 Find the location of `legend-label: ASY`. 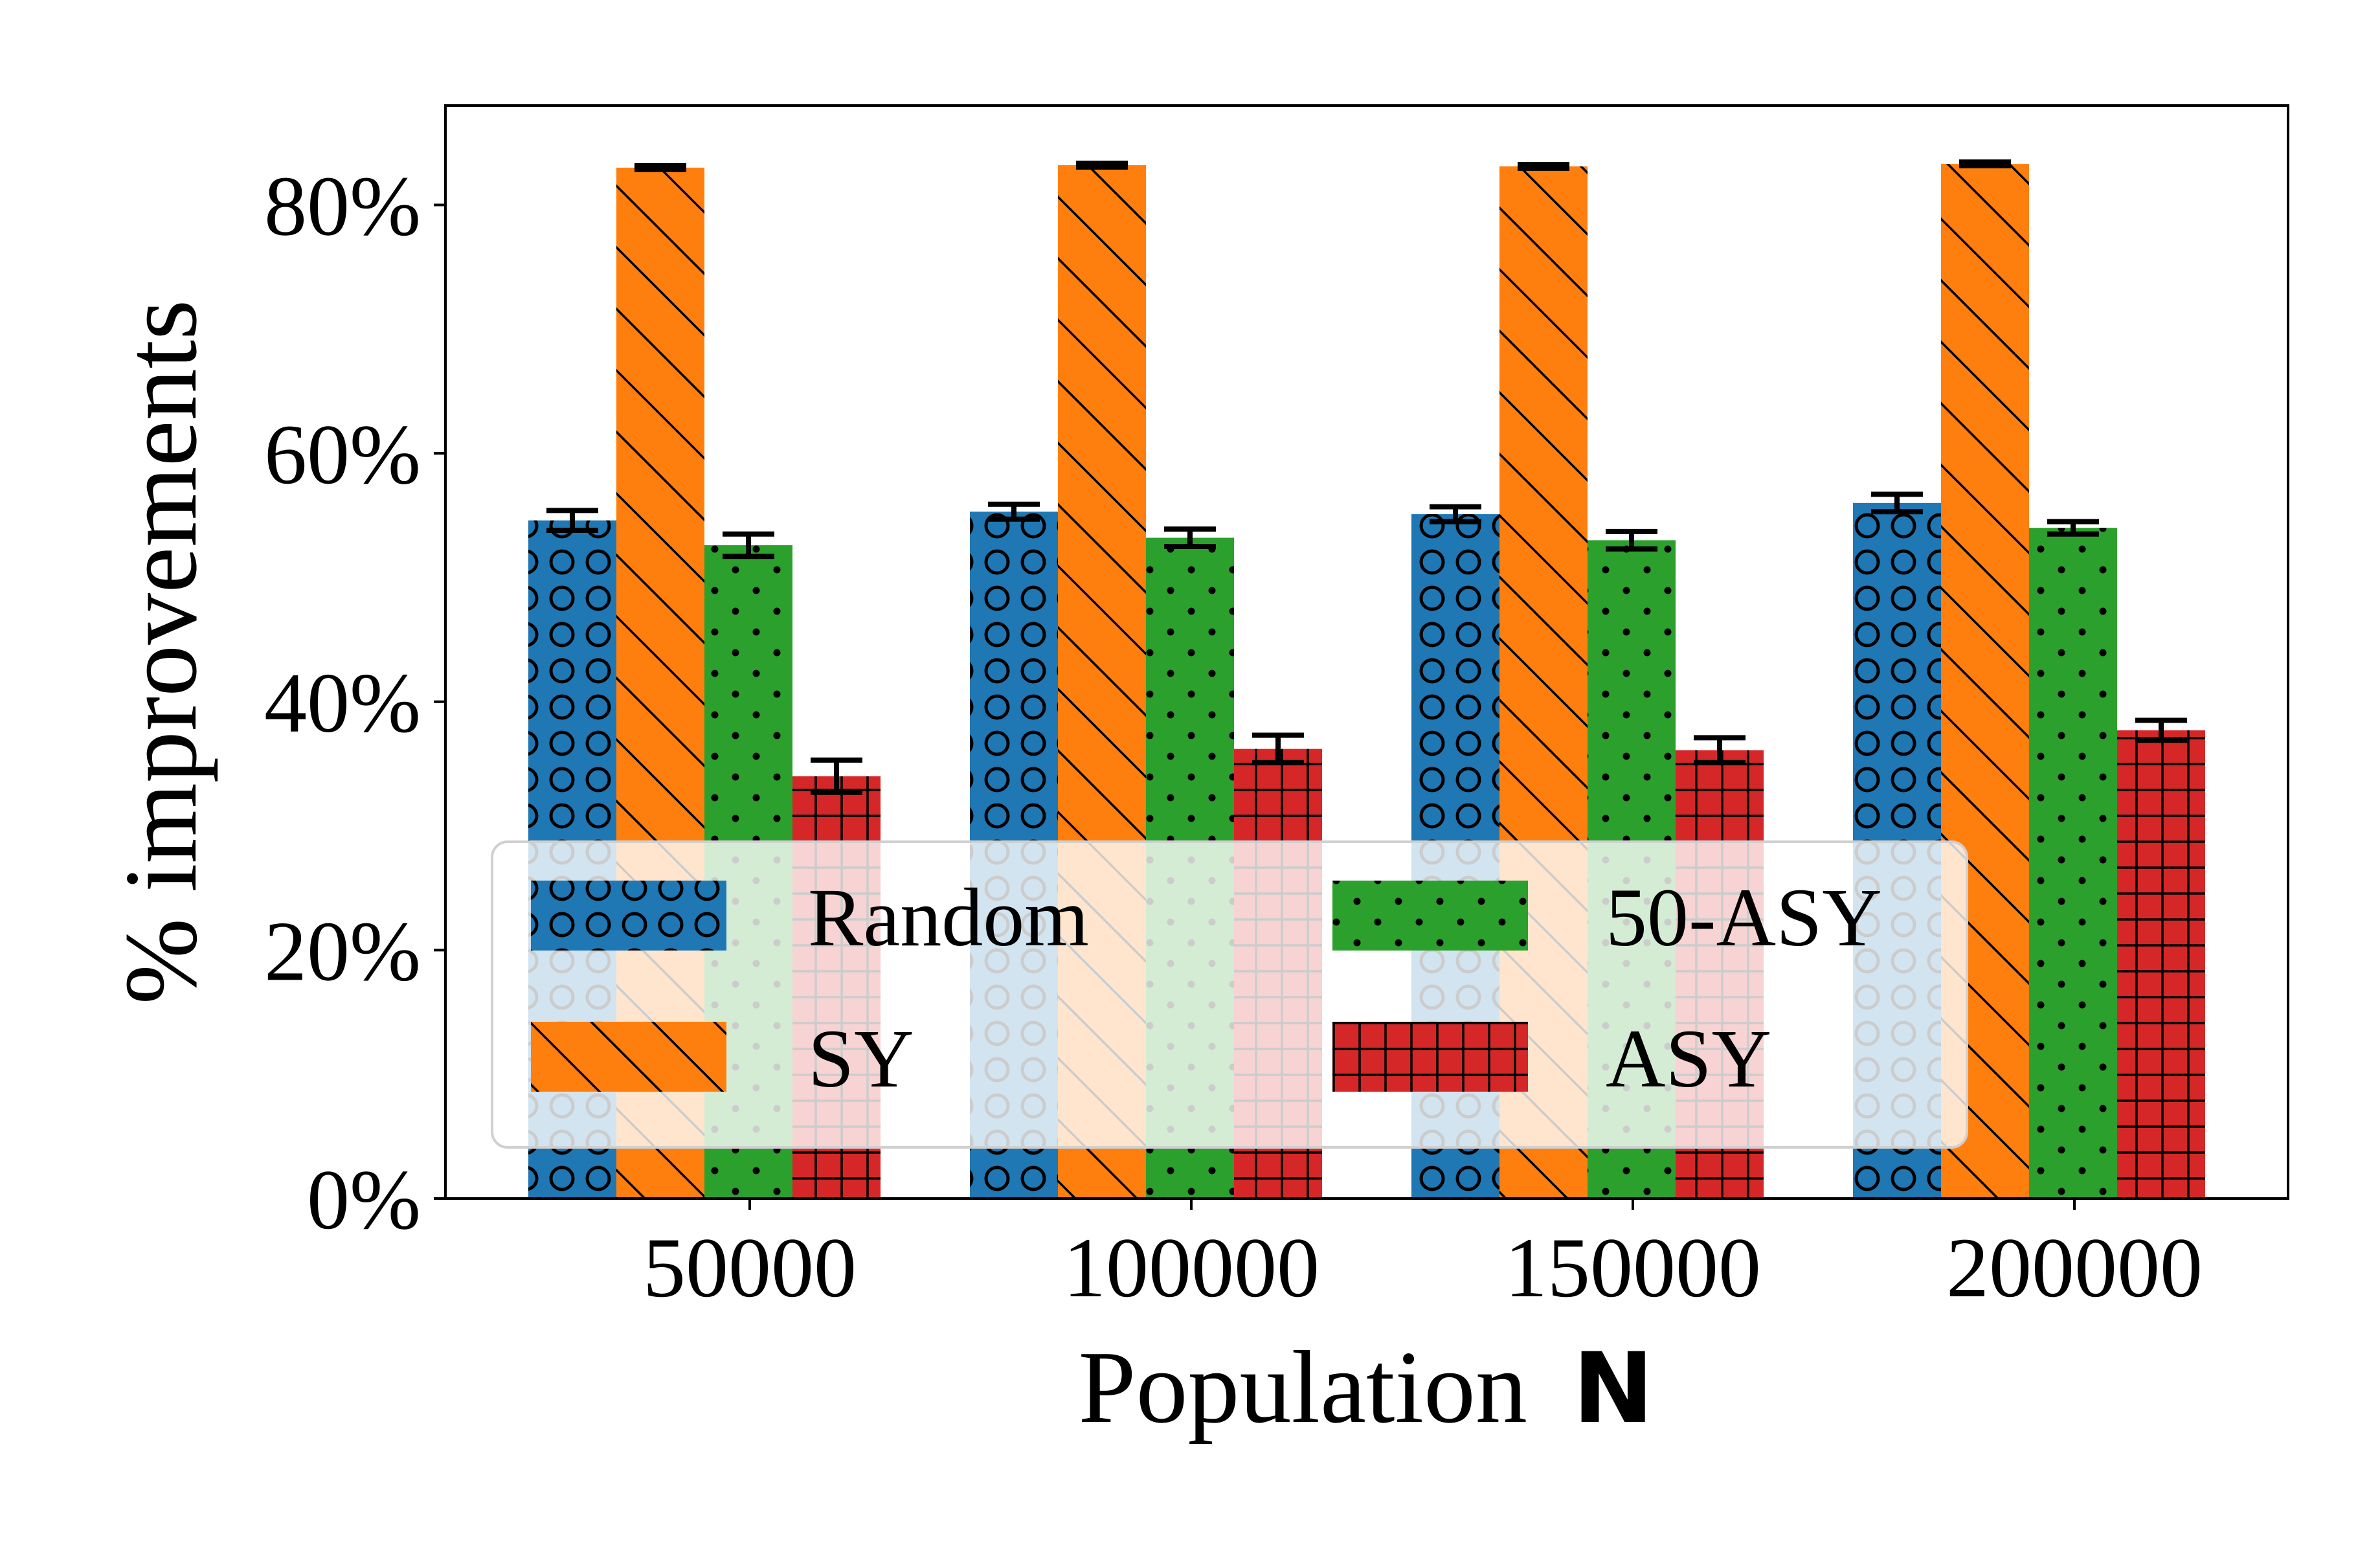

legend-label: ASY is located at coordinates (1689, 1059).